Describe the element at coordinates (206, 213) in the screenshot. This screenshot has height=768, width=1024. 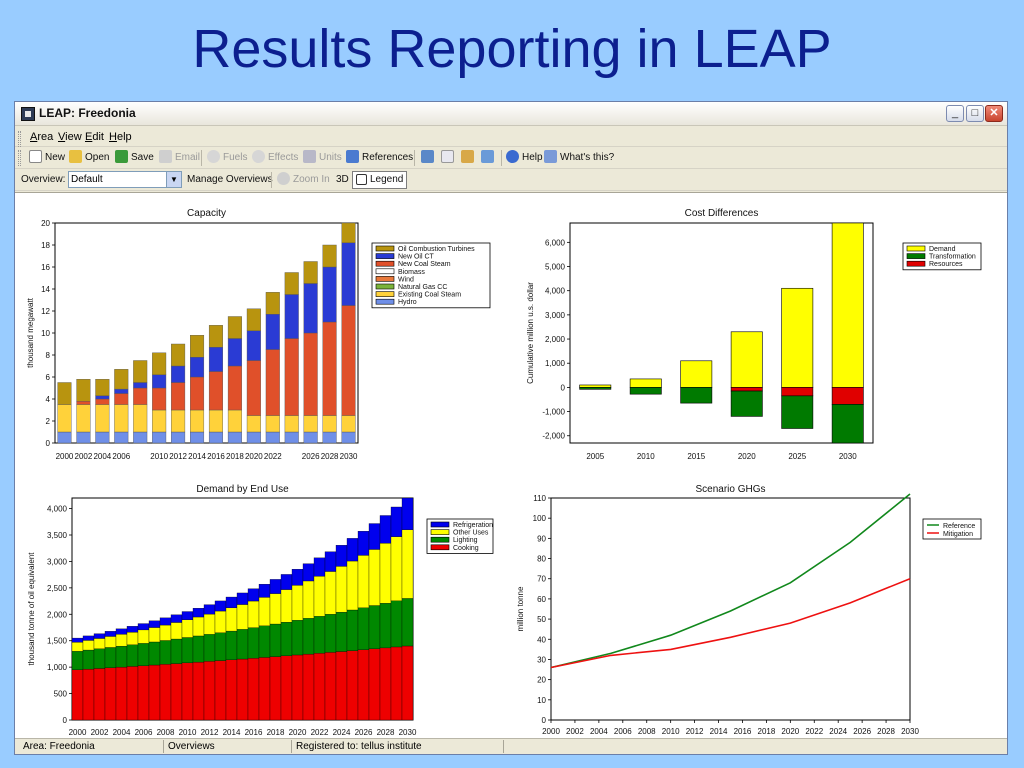
I see `capacity-chart-title: Capacity` at that location.